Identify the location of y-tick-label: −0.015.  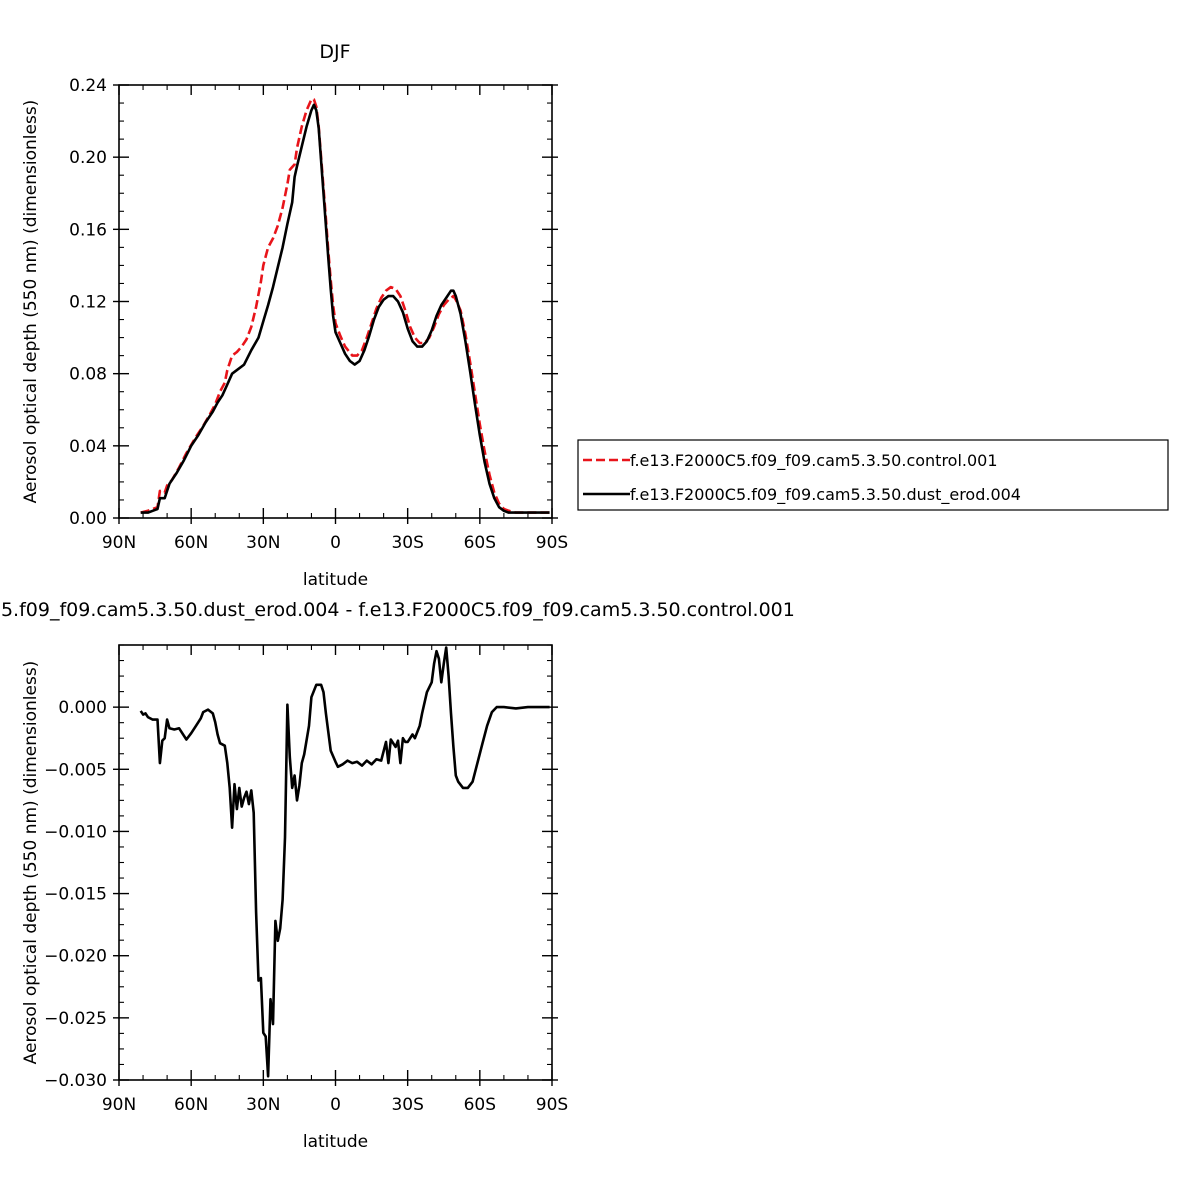
(75, 895).